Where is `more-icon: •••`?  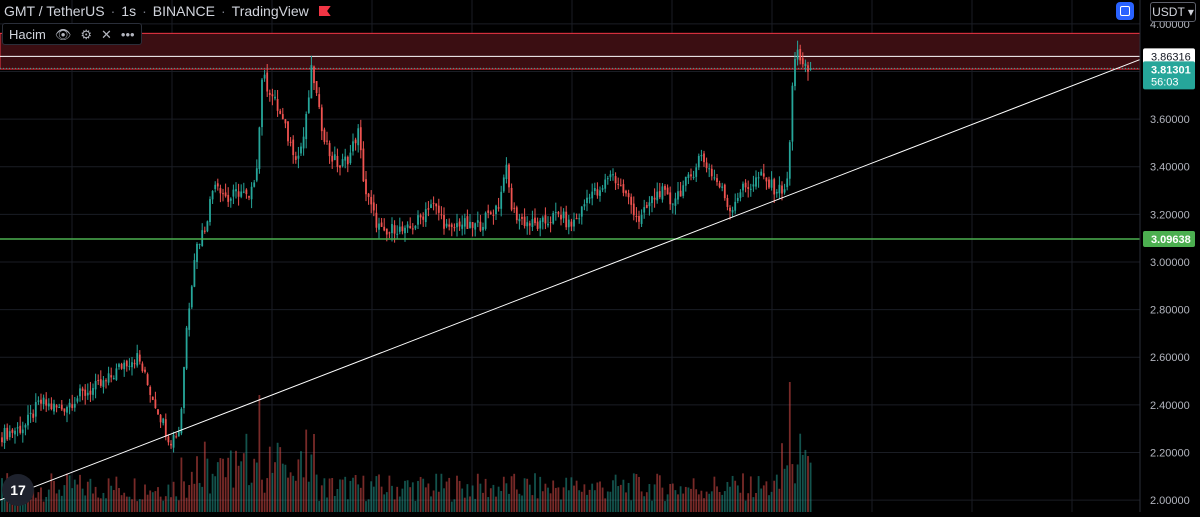 more-icon: ••• is located at coordinates (127, 34).